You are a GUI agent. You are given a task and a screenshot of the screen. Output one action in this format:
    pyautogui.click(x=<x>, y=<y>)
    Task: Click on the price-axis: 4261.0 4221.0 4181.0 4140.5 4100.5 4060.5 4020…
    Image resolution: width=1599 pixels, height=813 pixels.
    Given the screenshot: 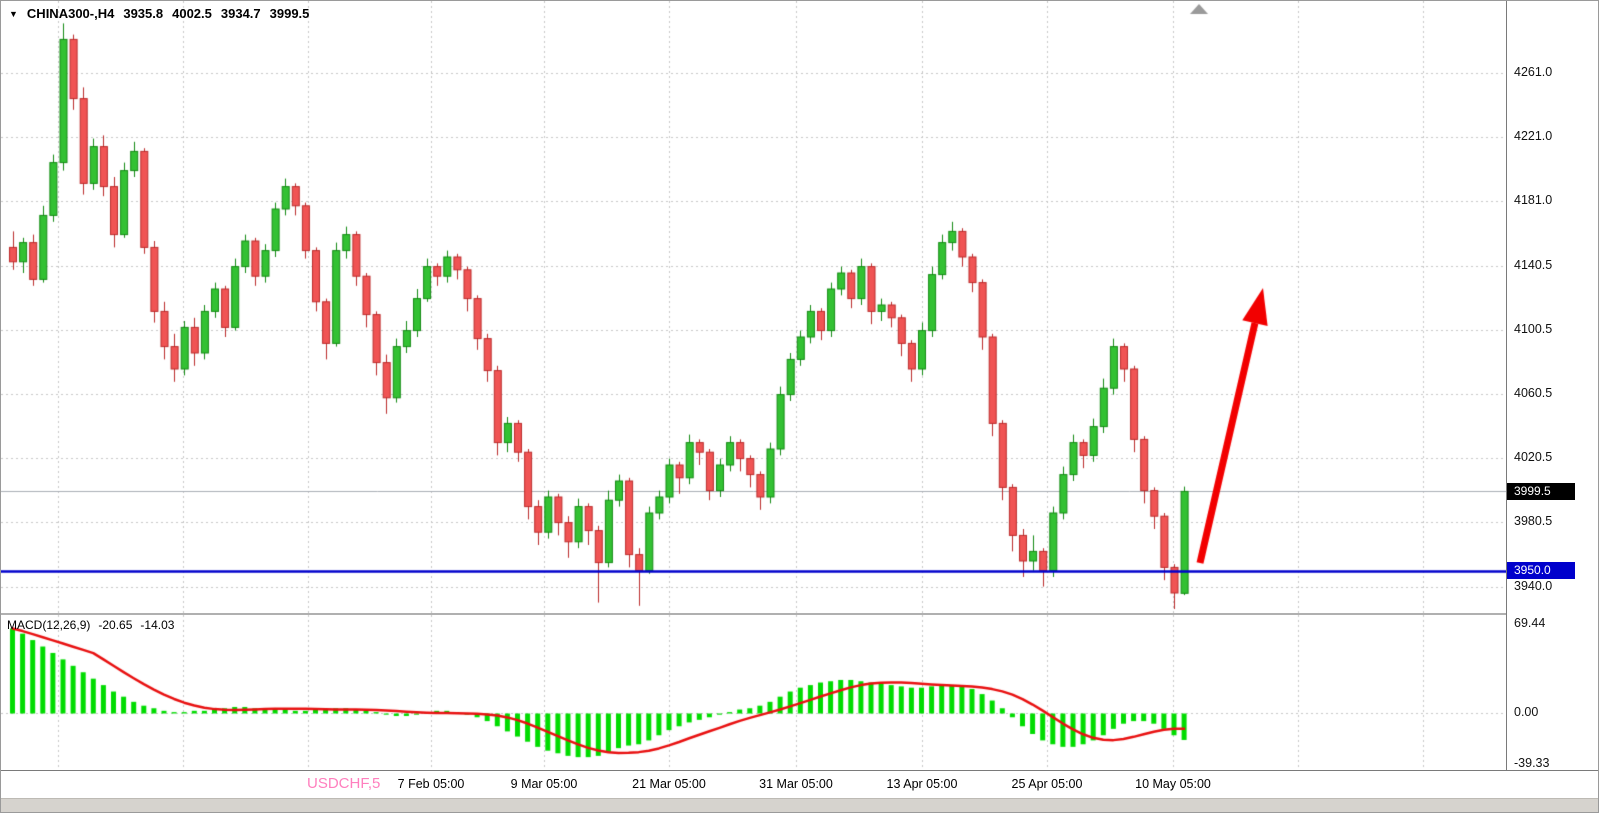 What is the action you would take?
    pyautogui.click(x=1552, y=385)
    